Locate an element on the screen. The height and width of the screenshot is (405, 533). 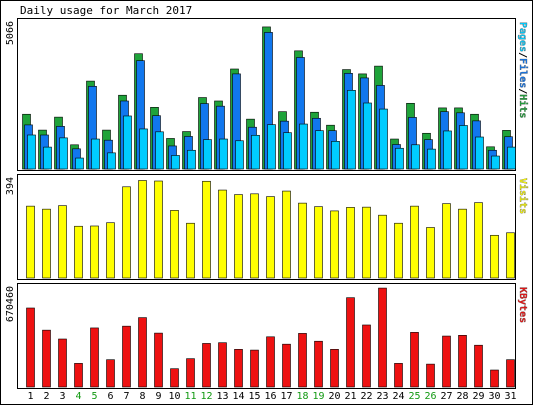
right-legend-label: KBytes is located at coordinates (522, 305).